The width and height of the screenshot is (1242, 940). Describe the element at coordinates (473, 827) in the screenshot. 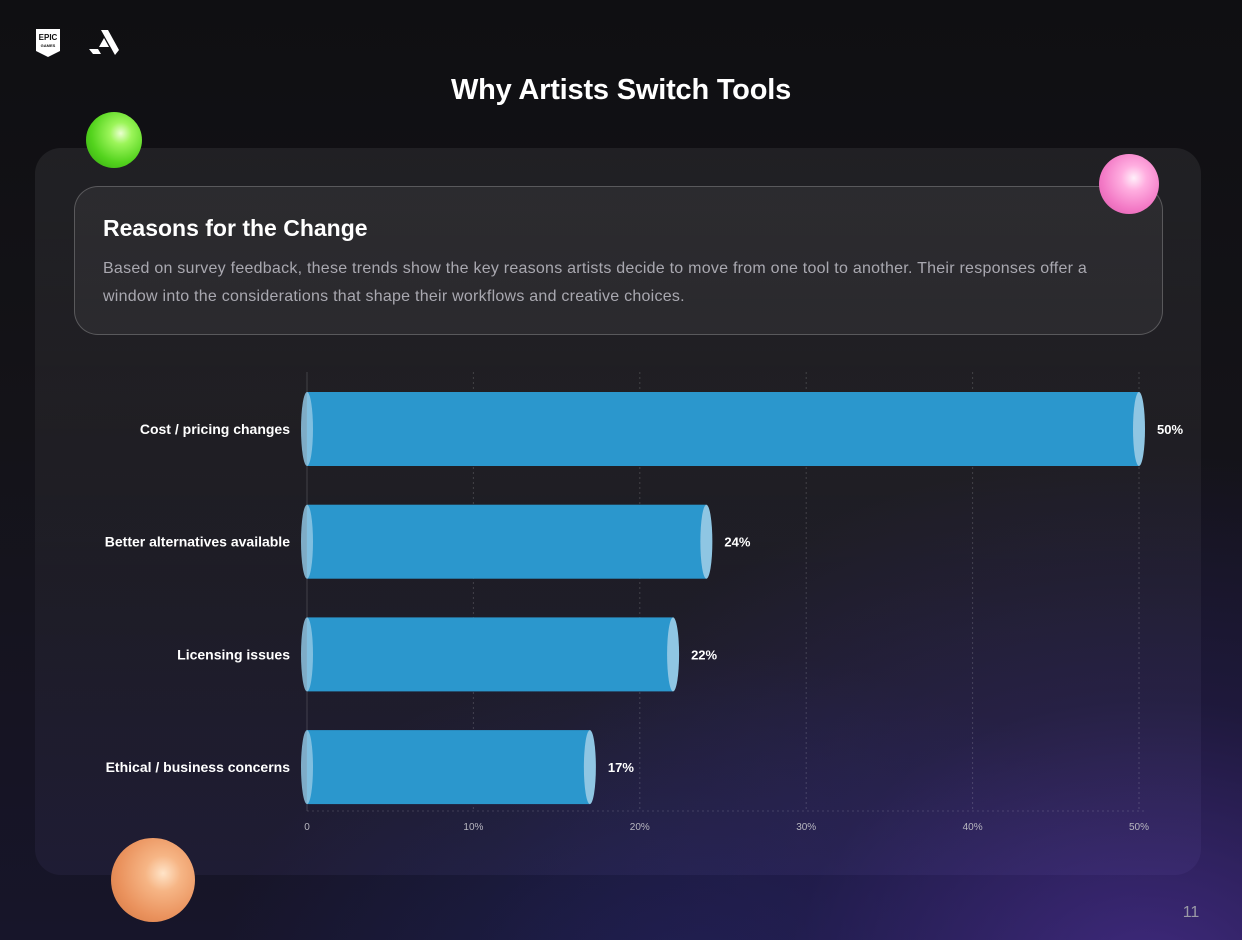

I see `x-tick-label: 10%` at that location.